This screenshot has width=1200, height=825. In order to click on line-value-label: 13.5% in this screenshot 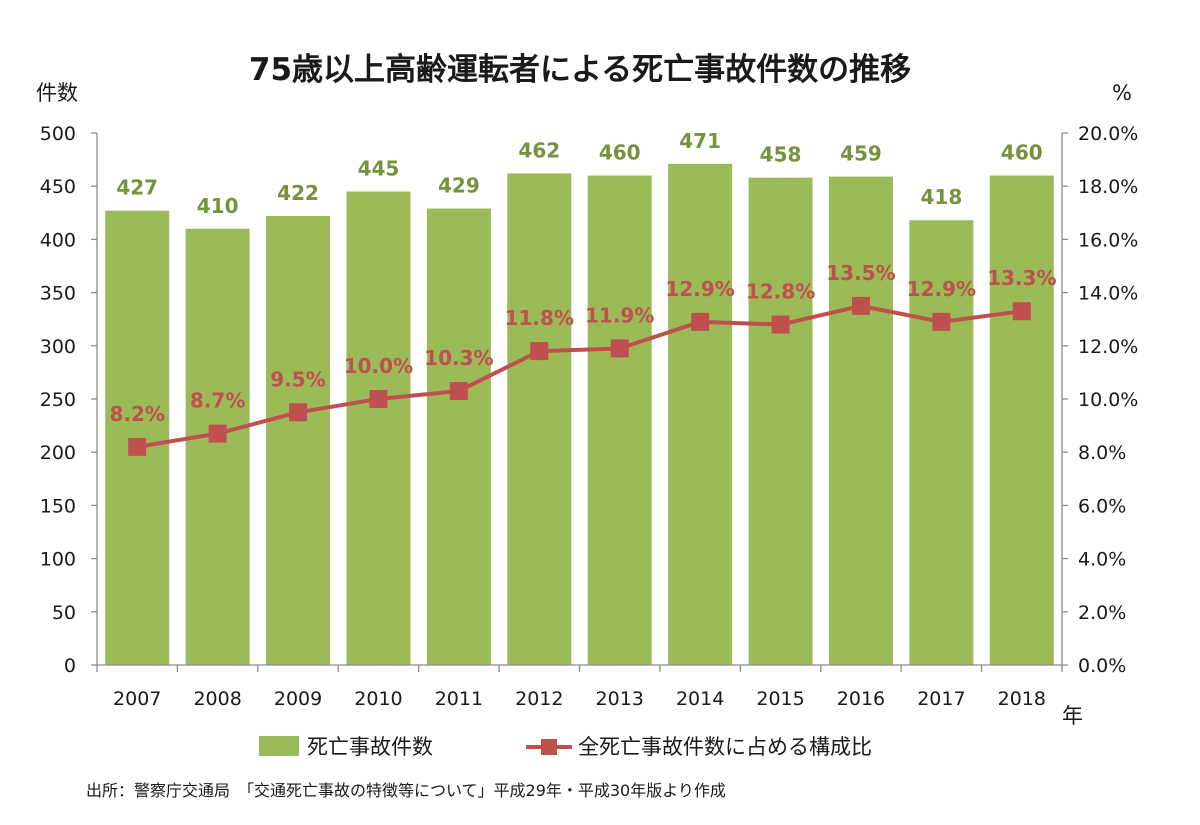, I will do `click(860, 273)`.